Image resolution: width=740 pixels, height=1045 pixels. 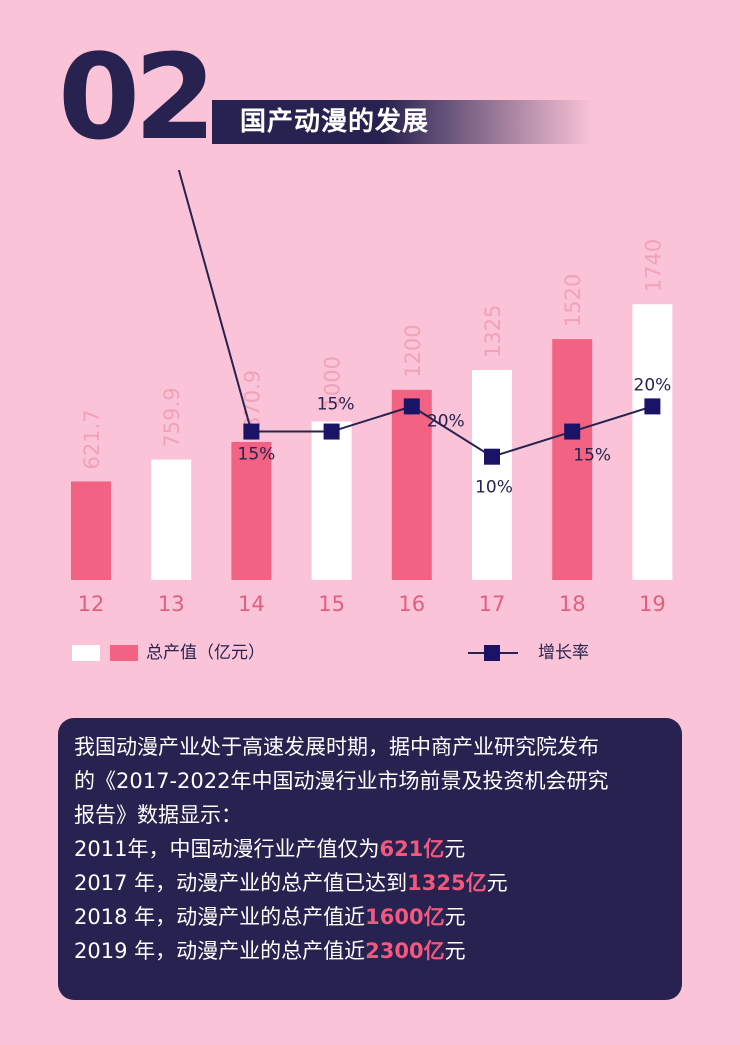 I want to click on x-tick-label: 19, so click(x=652, y=604).